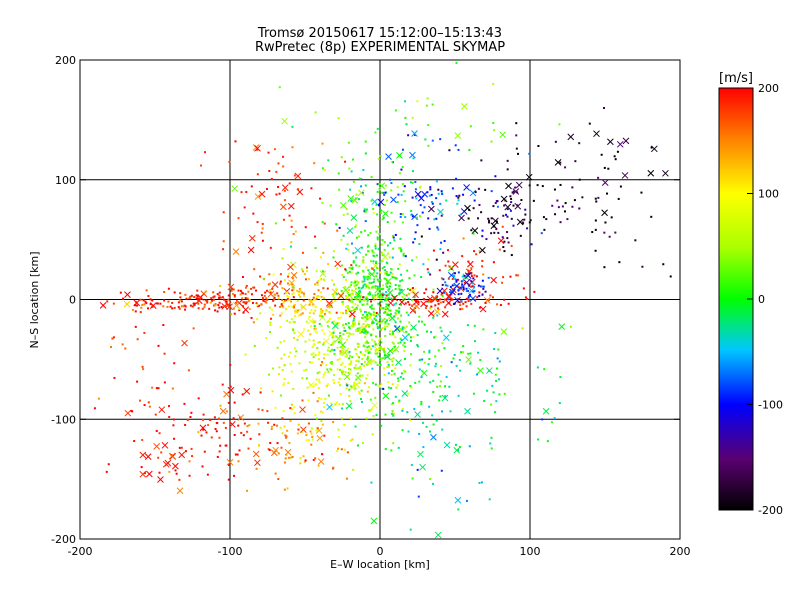 The image size is (800, 604). What do you see at coordinates (768, 88) in the screenshot?
I see `colorbar-tick-label: 200` at bounding box center [768, 88].